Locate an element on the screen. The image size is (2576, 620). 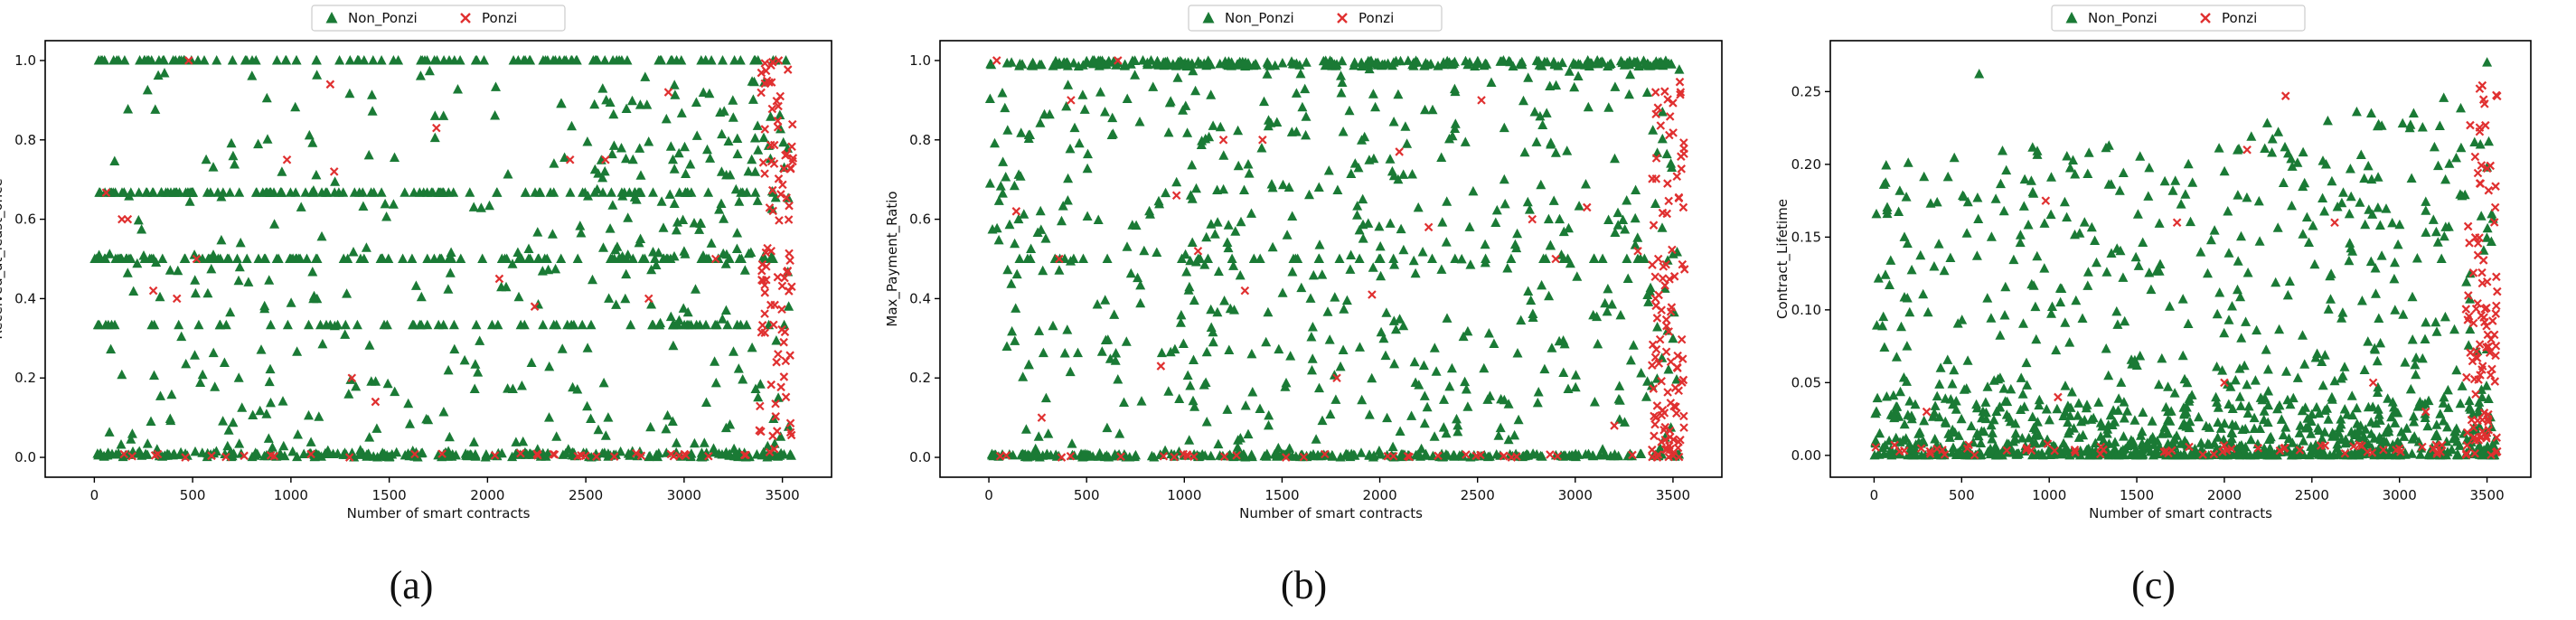
y-tick-label: 0.2 is located at coordinates (25, 378).